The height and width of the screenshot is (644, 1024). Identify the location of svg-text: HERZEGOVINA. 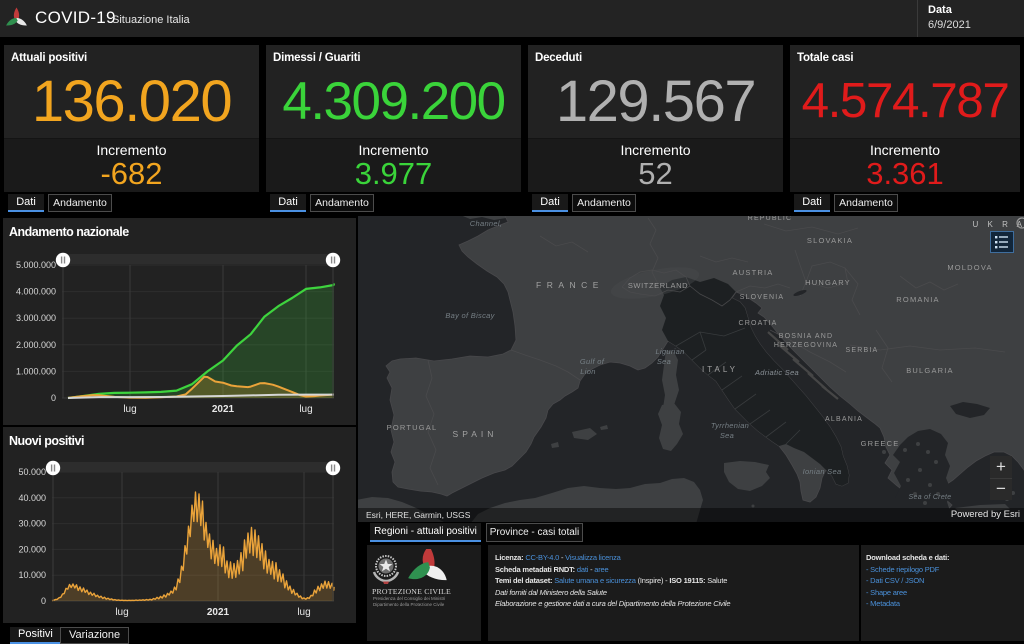
(806, 345).